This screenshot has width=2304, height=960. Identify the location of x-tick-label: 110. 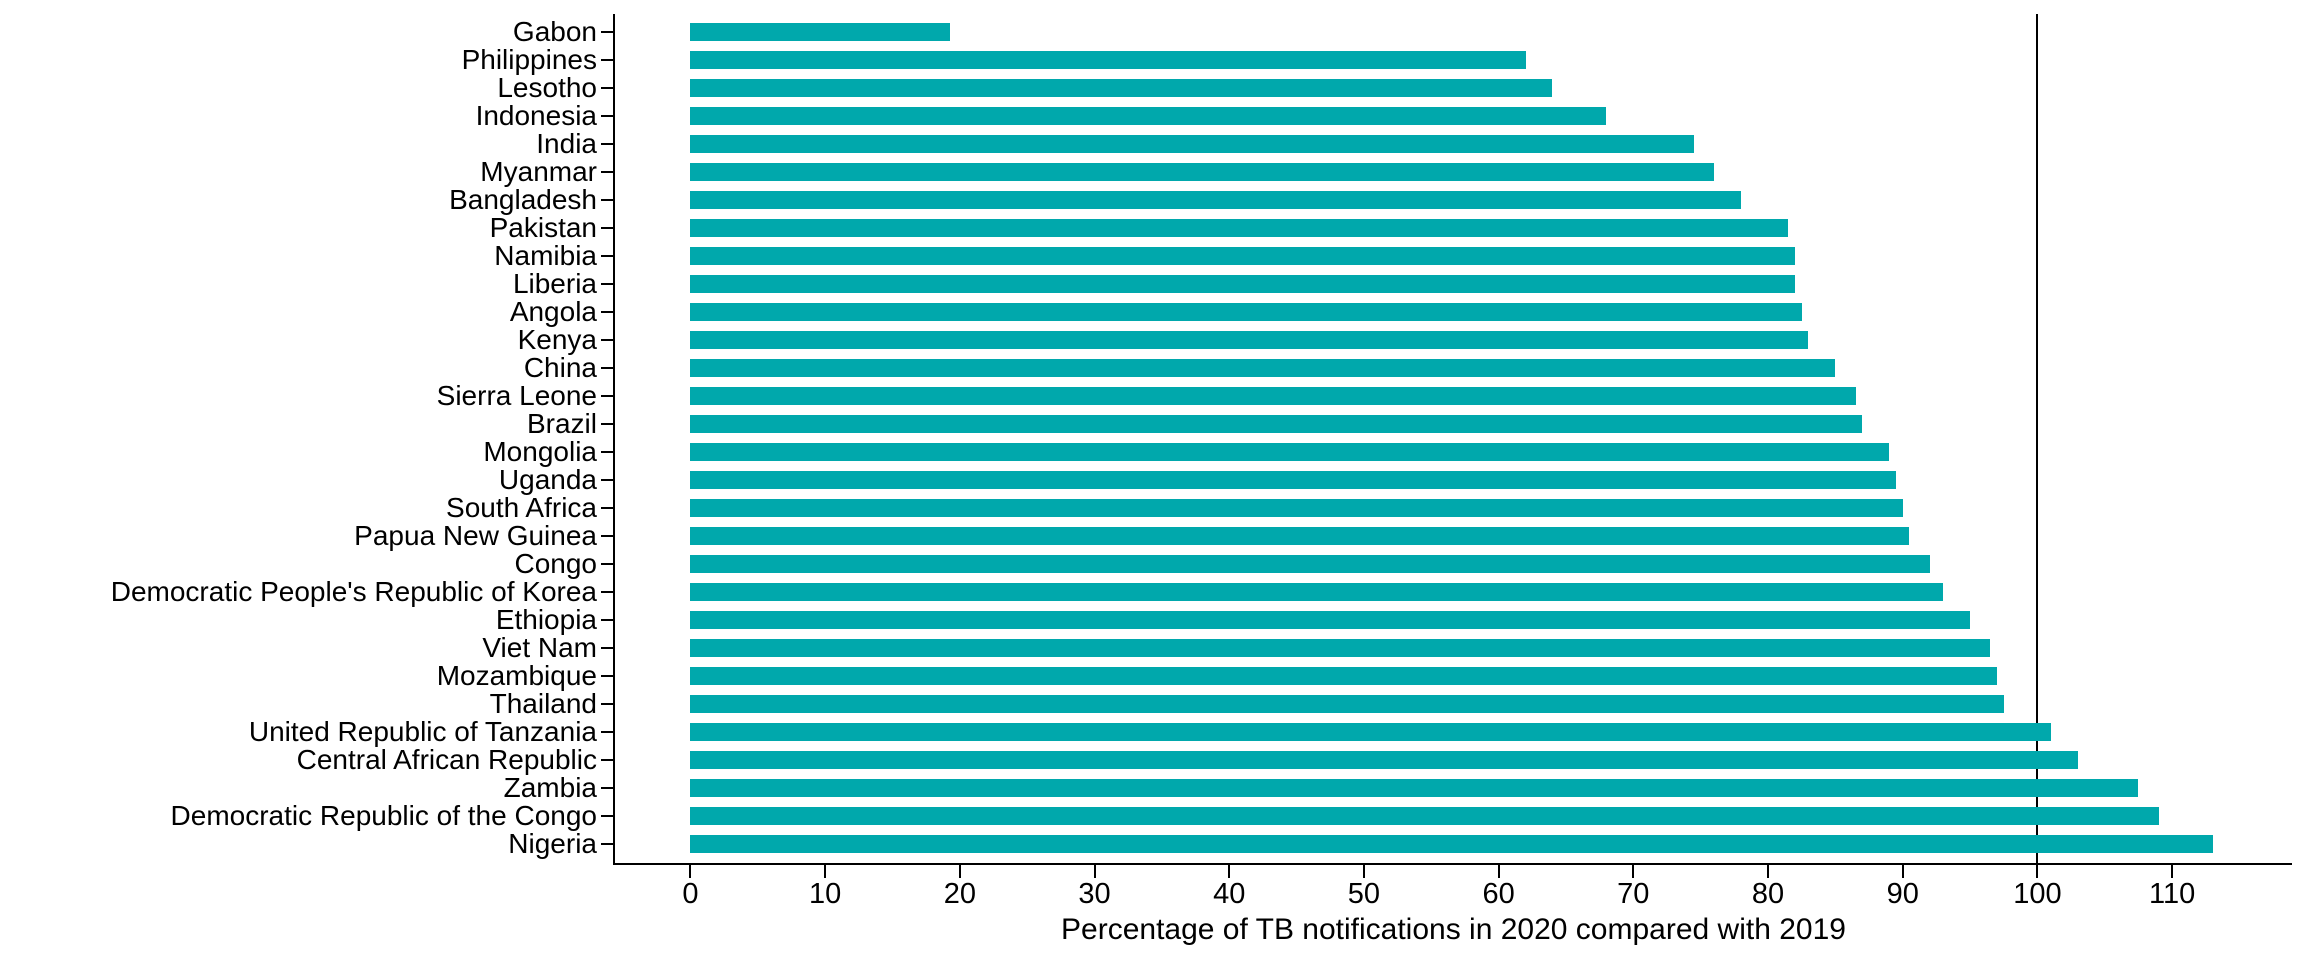
(2172, 894).